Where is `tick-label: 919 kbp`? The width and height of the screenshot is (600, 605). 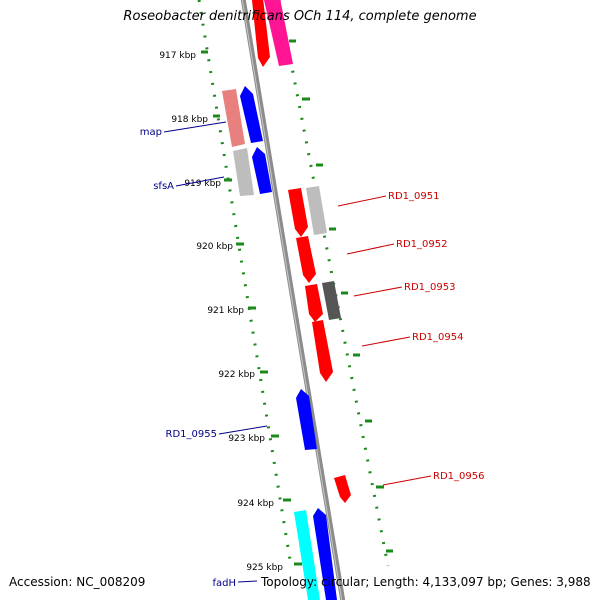 tick-label: 919 kbp is located at coordinates (202, 184).